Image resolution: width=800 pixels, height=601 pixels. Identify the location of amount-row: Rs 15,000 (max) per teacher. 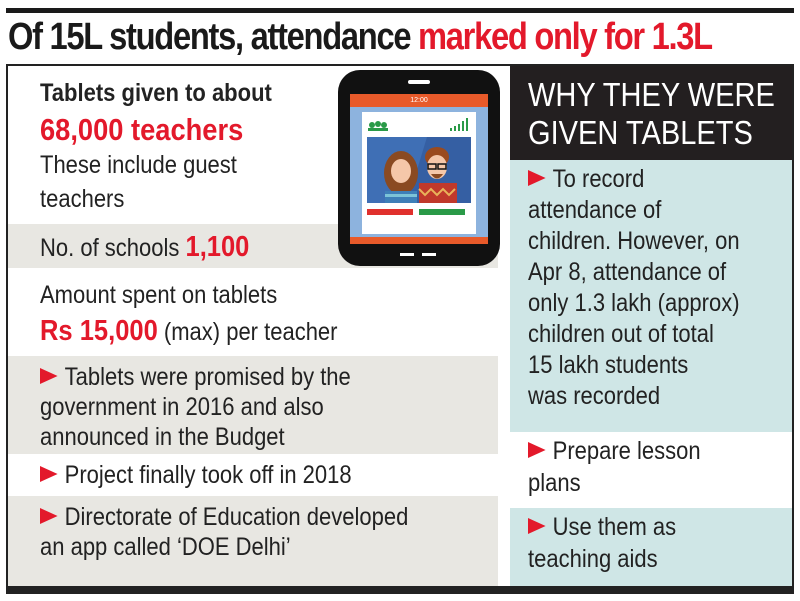
(189, 331).